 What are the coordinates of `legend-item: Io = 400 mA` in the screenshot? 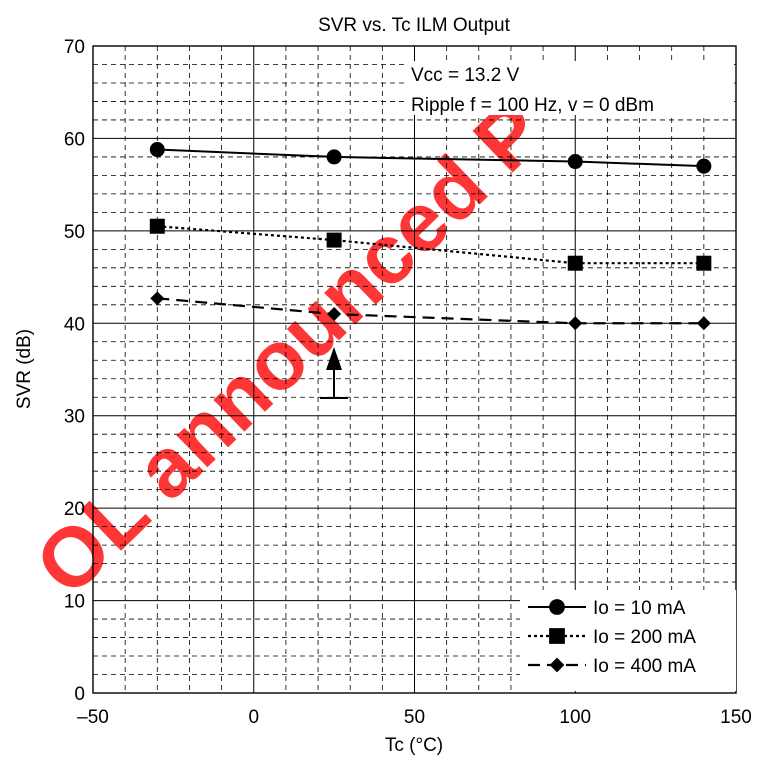 It's located at (612, 666).